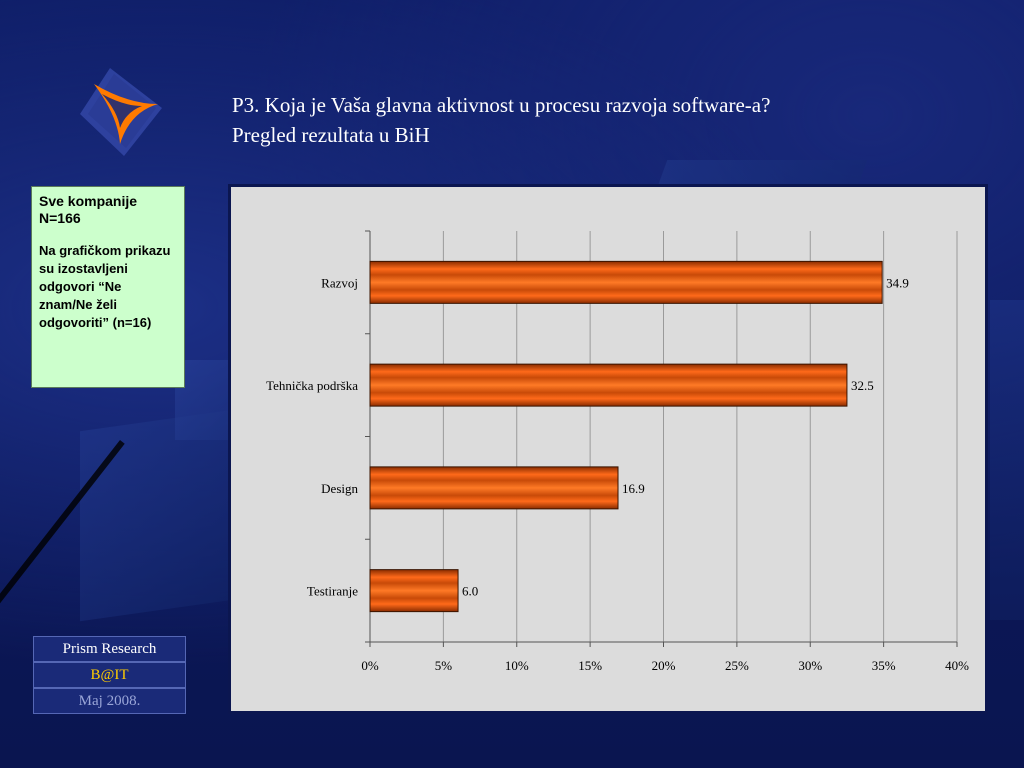 The width and height of the screenshot is (1024, 768). Describe the element at coordinates (470, 591) in the screenshot. I see `data-label: 6.0` at that location.